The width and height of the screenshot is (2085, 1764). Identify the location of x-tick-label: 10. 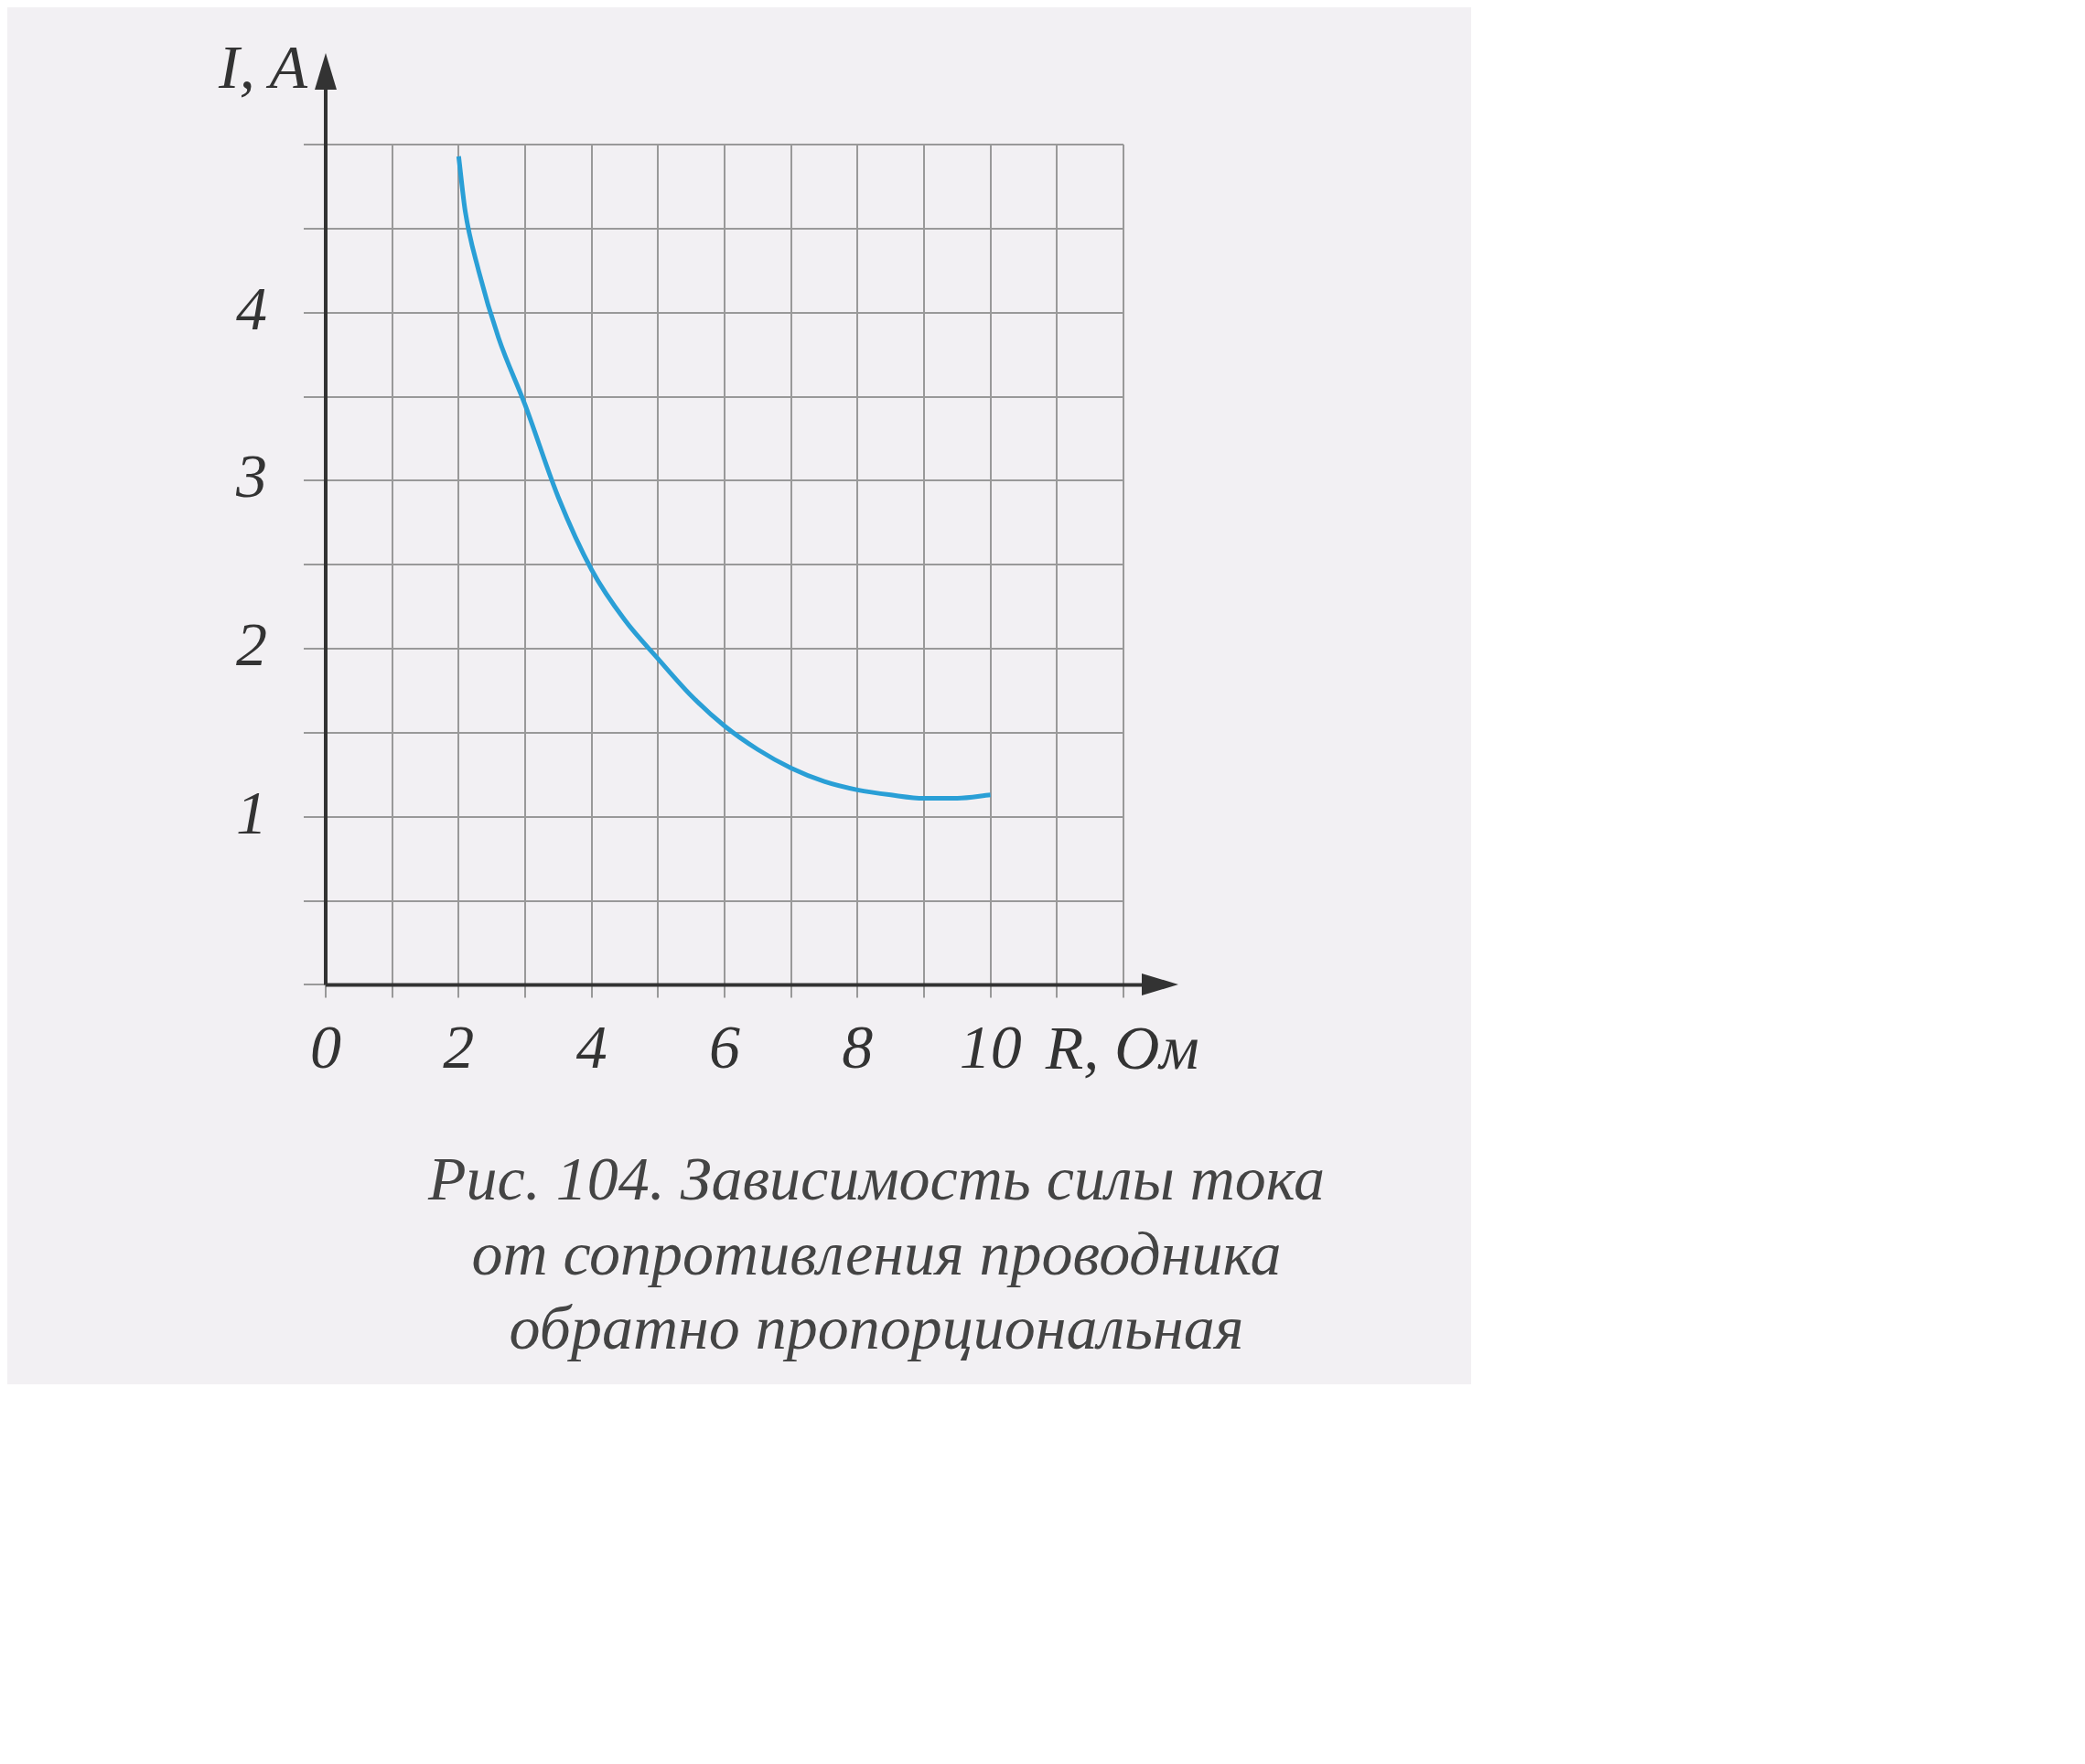
(990, 1047).